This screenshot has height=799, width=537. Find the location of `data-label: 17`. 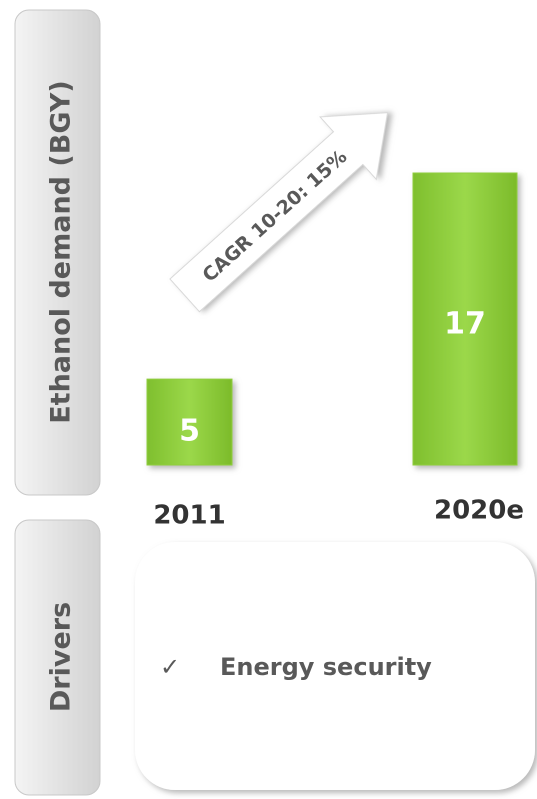

data-label: 17 is located at coordinates (465, 323).